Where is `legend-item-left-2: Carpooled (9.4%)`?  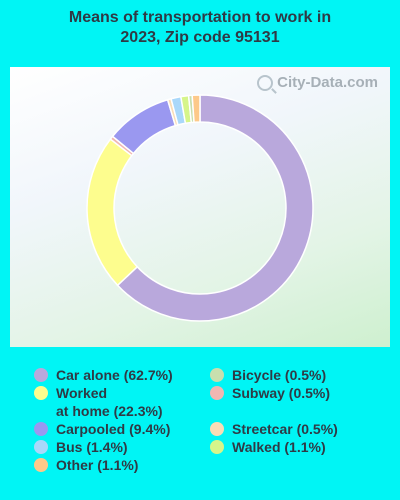
legend-item-left-2: Carpooled (9.4%) is located at coordinates (102, 429).